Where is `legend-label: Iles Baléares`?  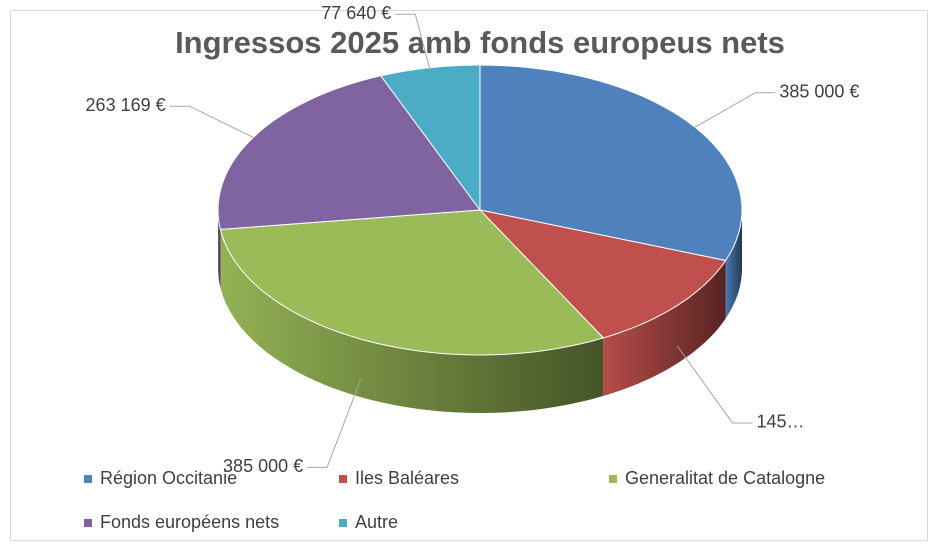 legend-label: Iles Baléares is located at coordinates (407, 478).